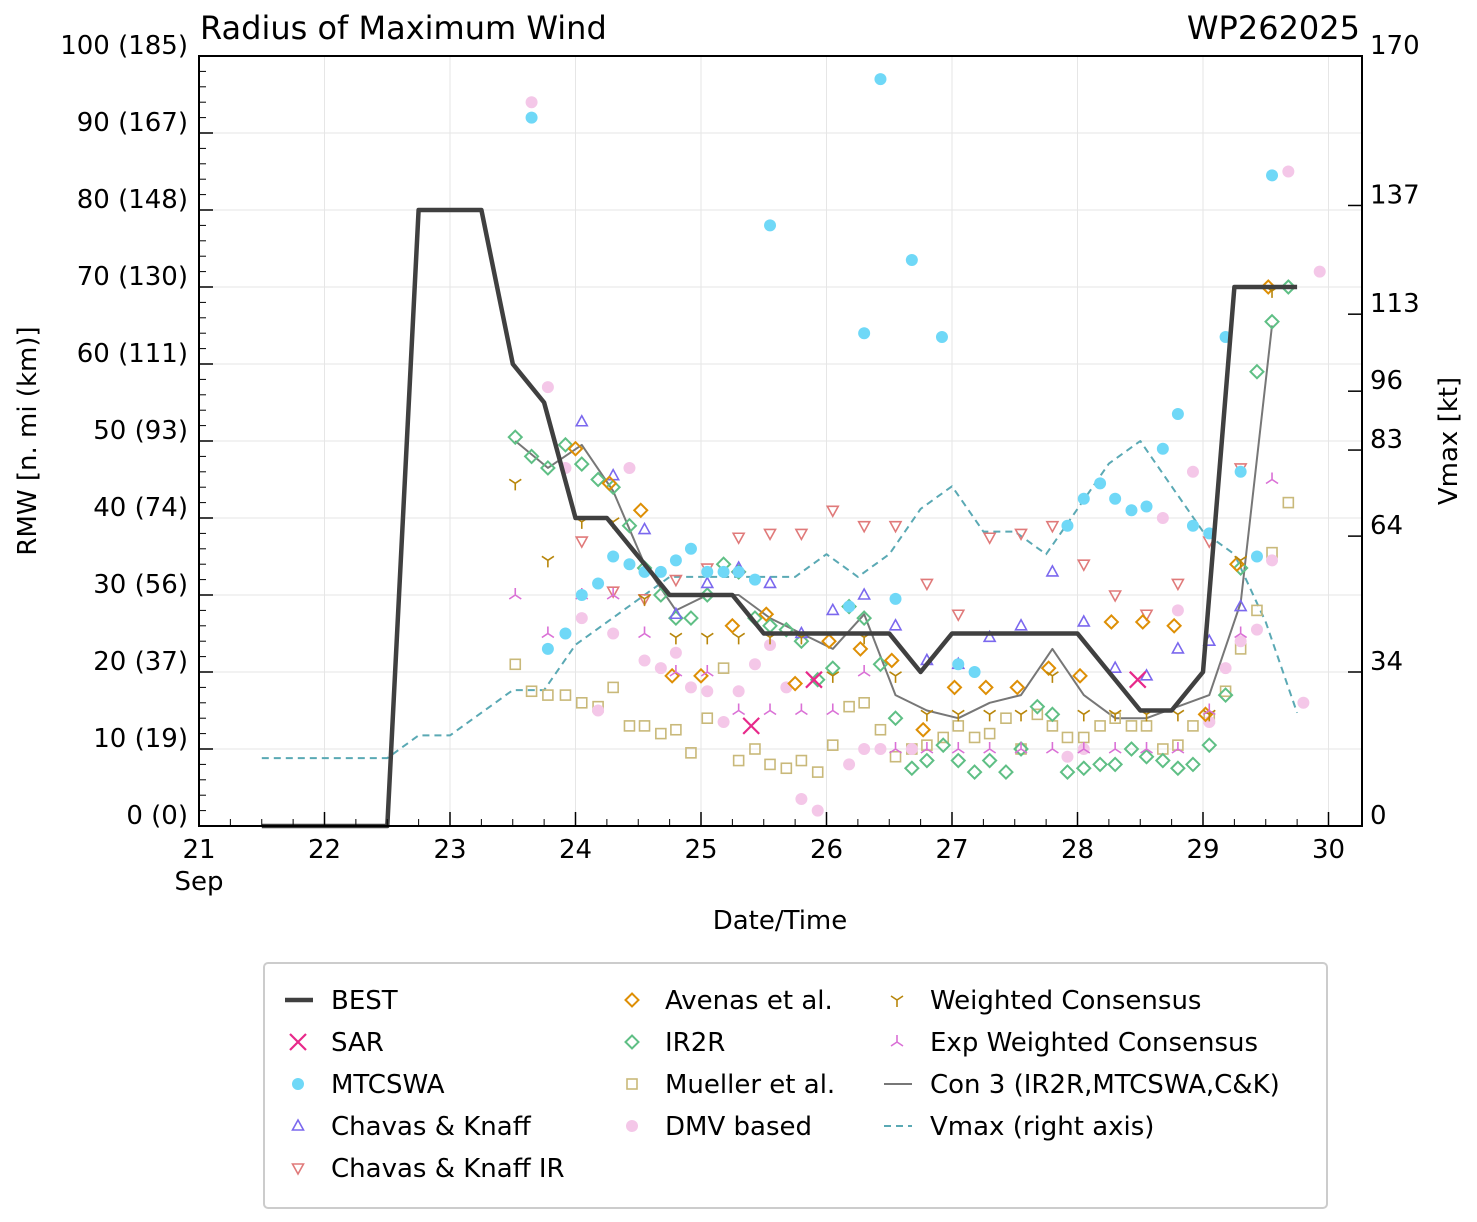  I want to click on legend-label: Weighted Consensus, so click(1065, 1001).